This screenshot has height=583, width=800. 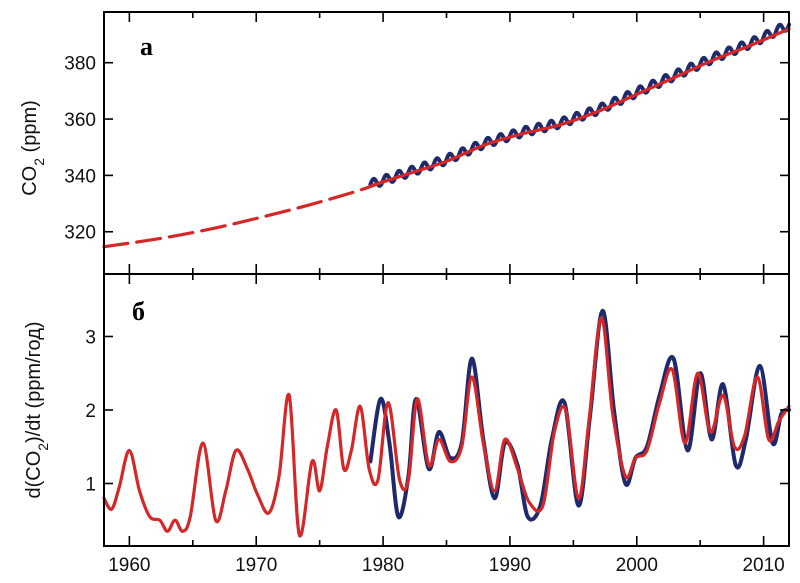 I want to click on panel-a-ylabel-subscript: 2, so click(x=39, y=162).